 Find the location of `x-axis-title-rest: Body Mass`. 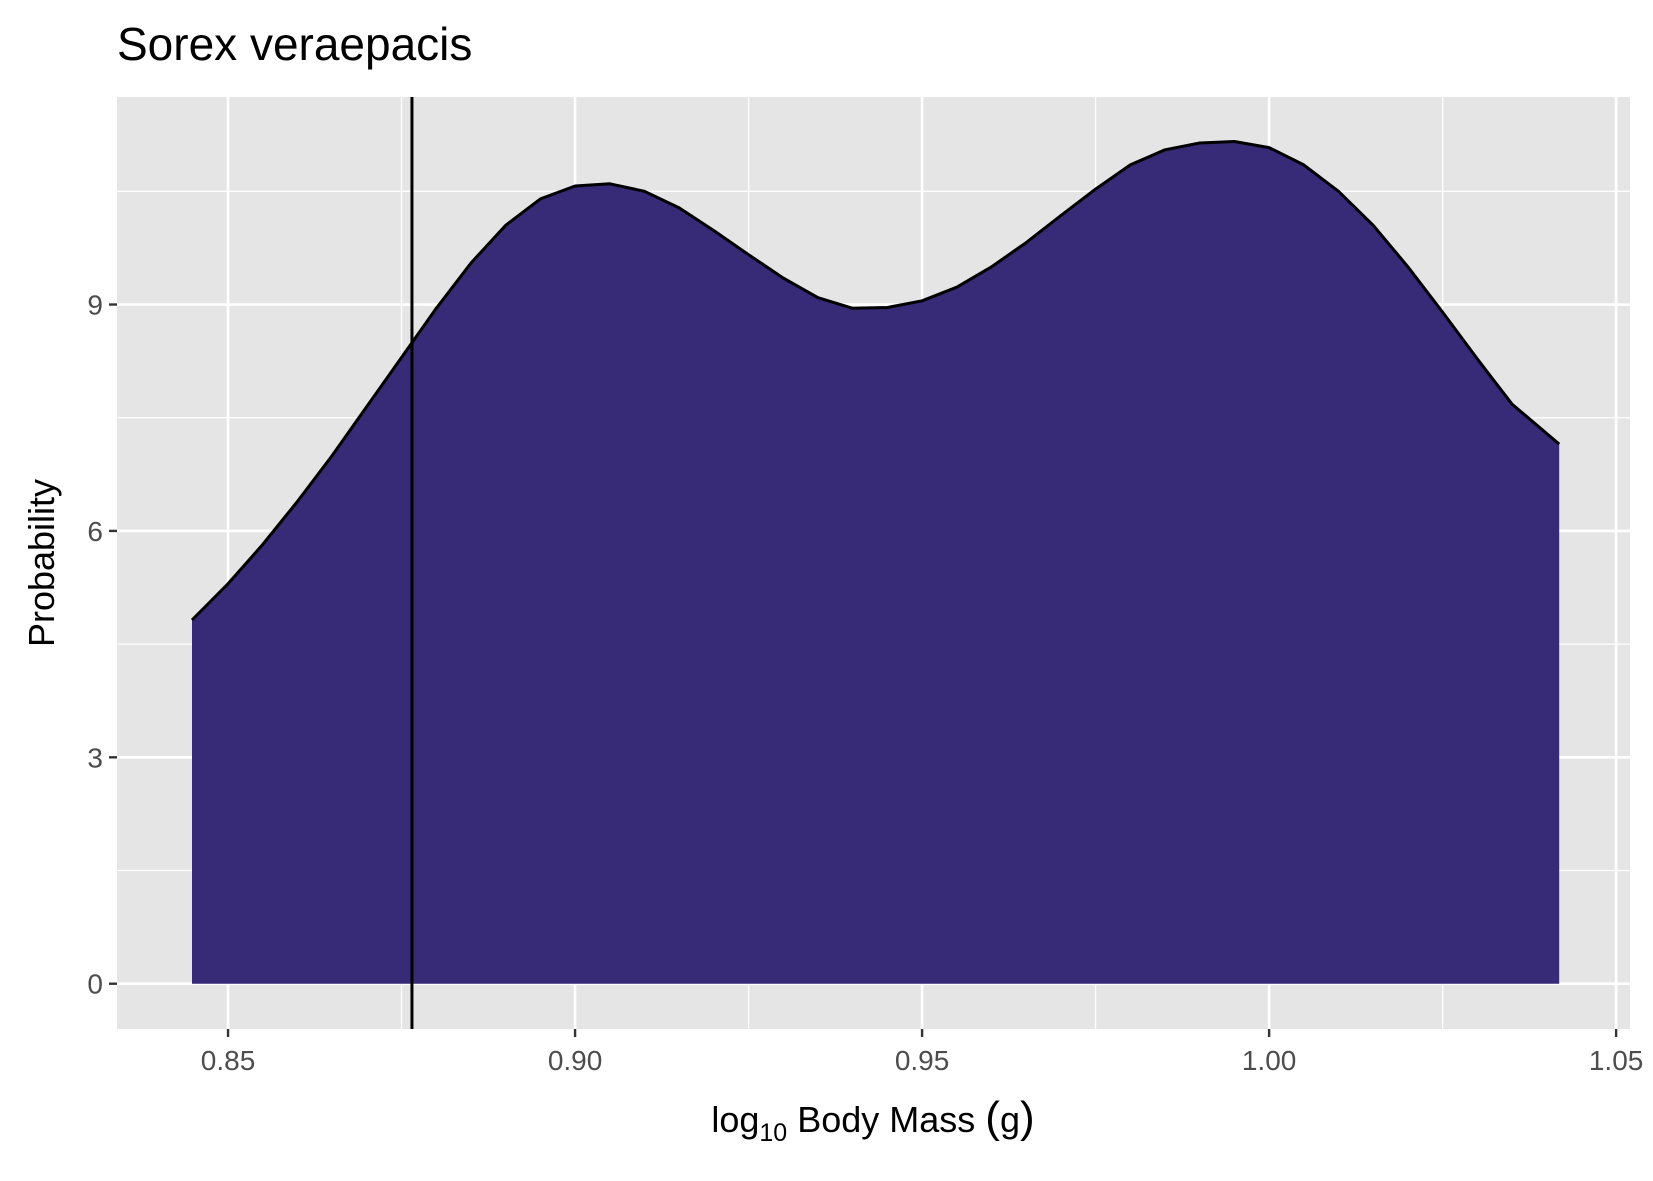

x-axis-title-rest: Body Mass is located at coordinates (886, 1119).